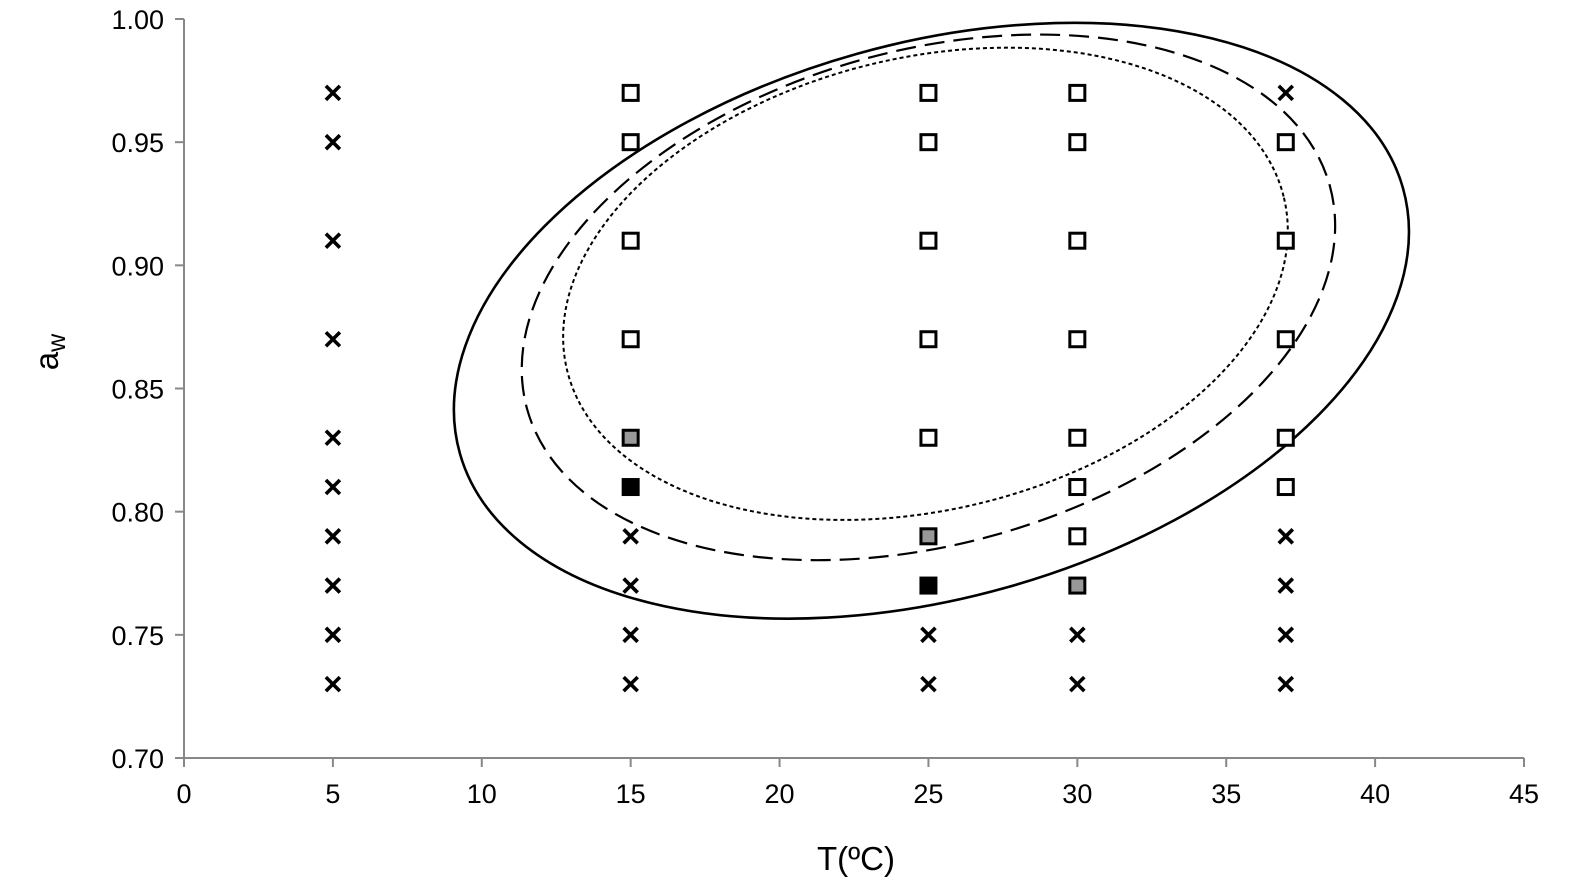 The width and height of the screenshot is (1575, 881). I want to click on y-axis-title-main: a, so click(46, 360).